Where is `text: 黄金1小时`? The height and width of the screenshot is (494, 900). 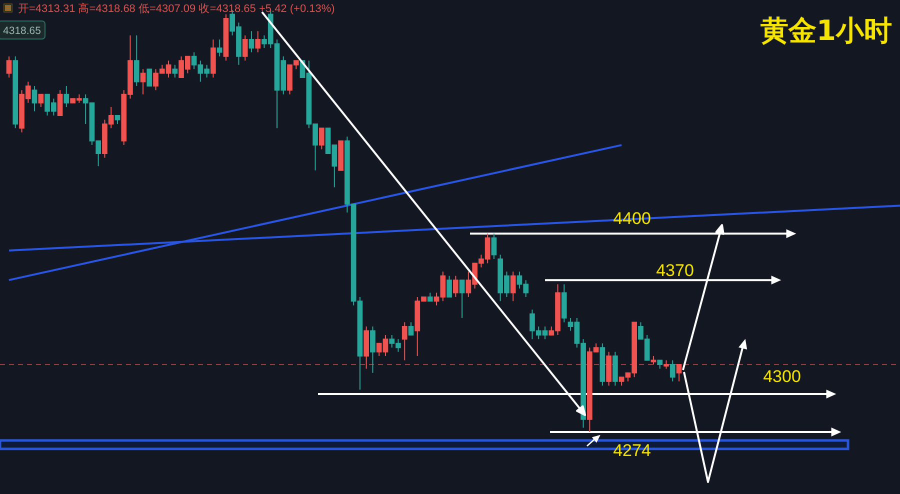 text: 黄金1小时 is located at coordinates (826, 30).